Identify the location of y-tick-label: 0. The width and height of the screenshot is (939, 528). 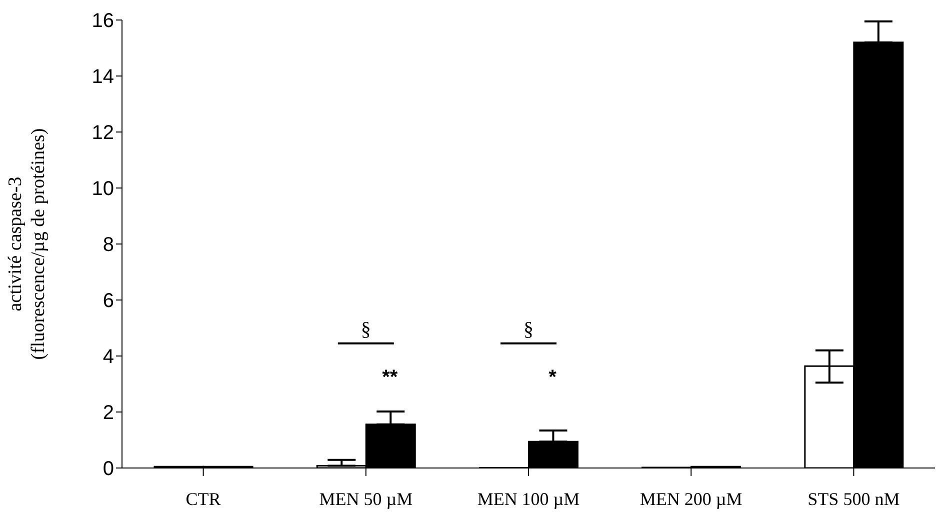
(108, 469).